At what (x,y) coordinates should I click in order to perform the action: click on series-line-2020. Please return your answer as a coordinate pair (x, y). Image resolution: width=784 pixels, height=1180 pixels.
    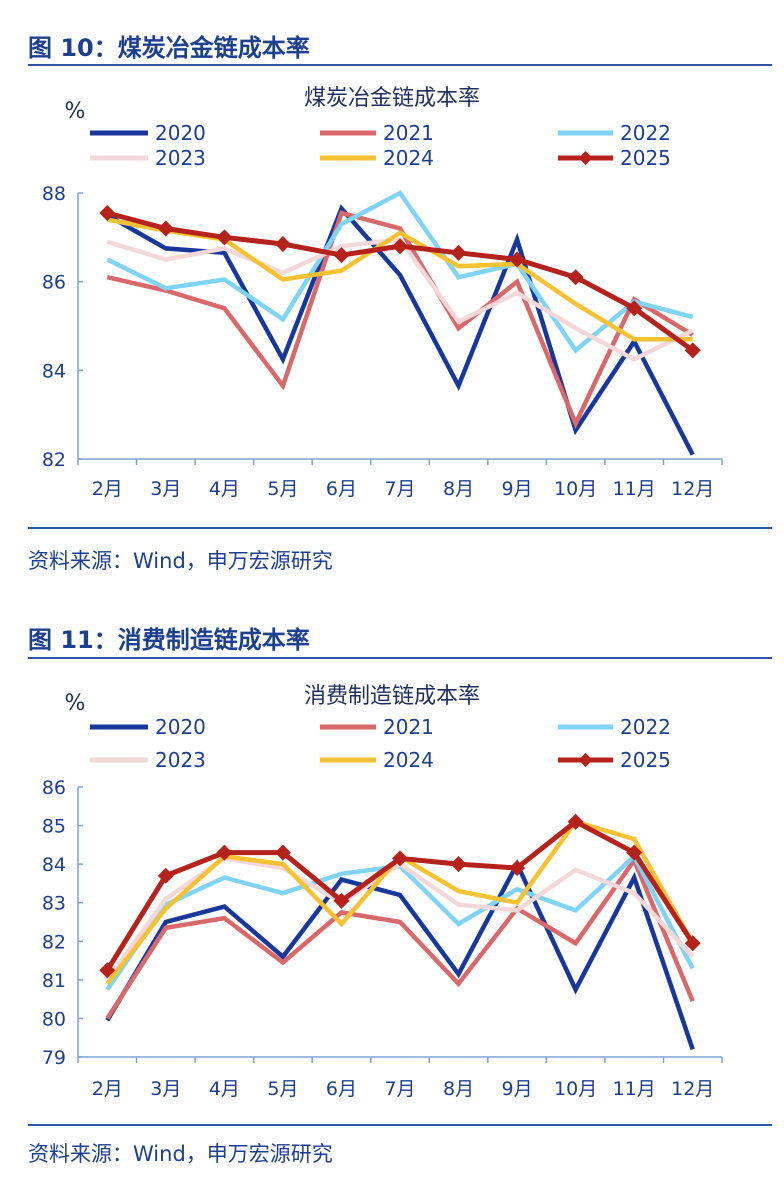
    Looking at the image, I should click on (400, 955).